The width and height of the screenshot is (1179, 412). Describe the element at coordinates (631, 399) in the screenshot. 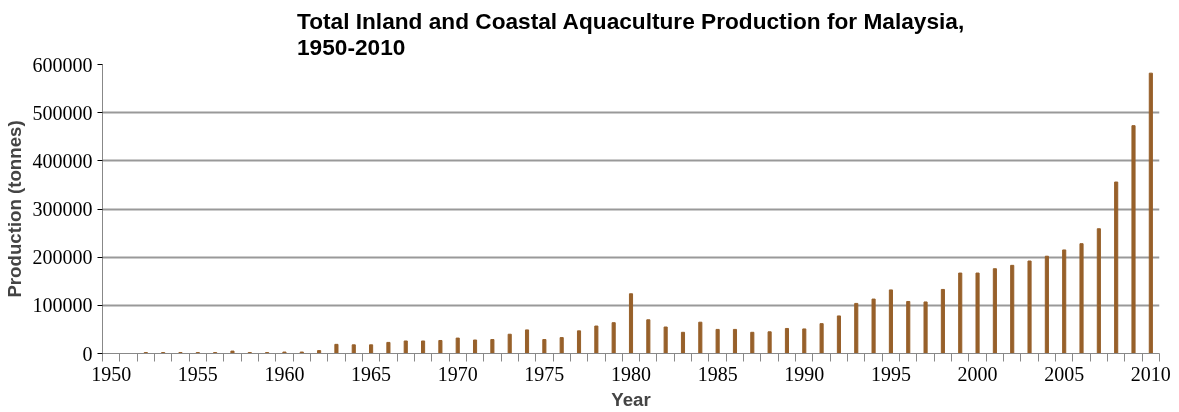

I see `x-axis-title: Year` at that location.